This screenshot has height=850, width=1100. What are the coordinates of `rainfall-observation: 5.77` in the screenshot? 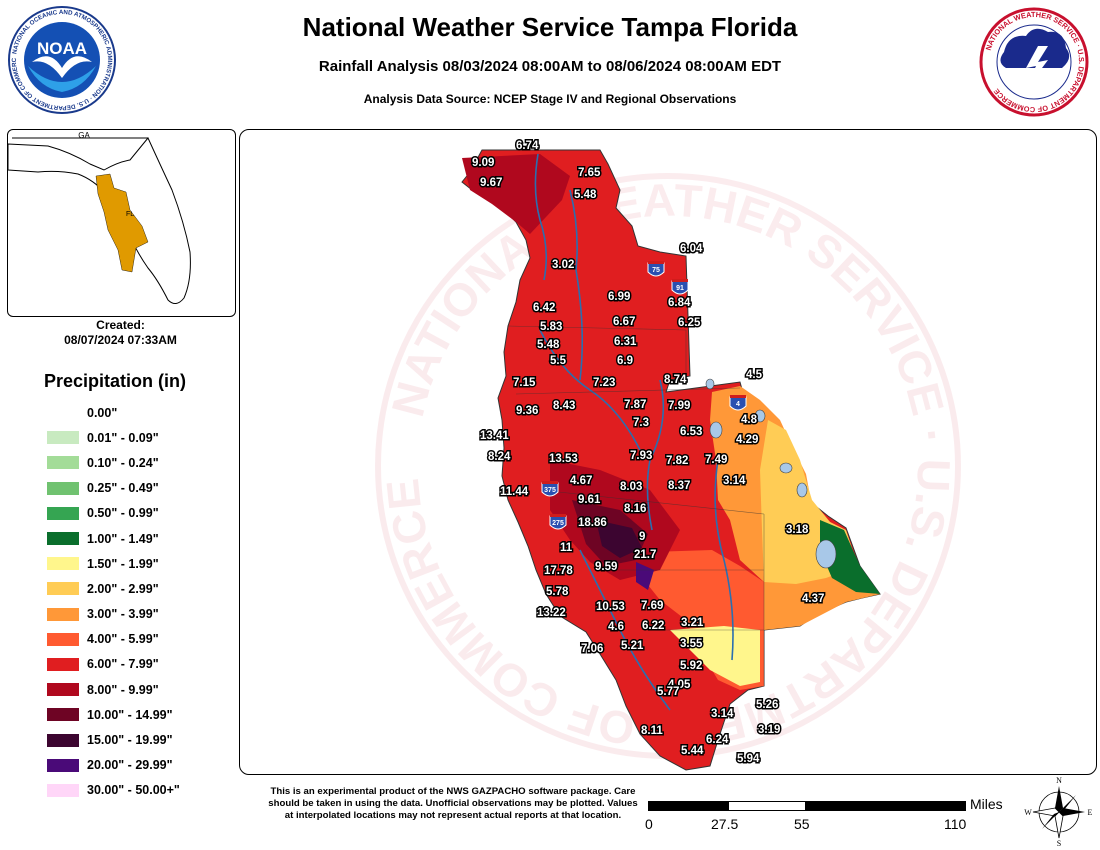 It's located at (668, 692).